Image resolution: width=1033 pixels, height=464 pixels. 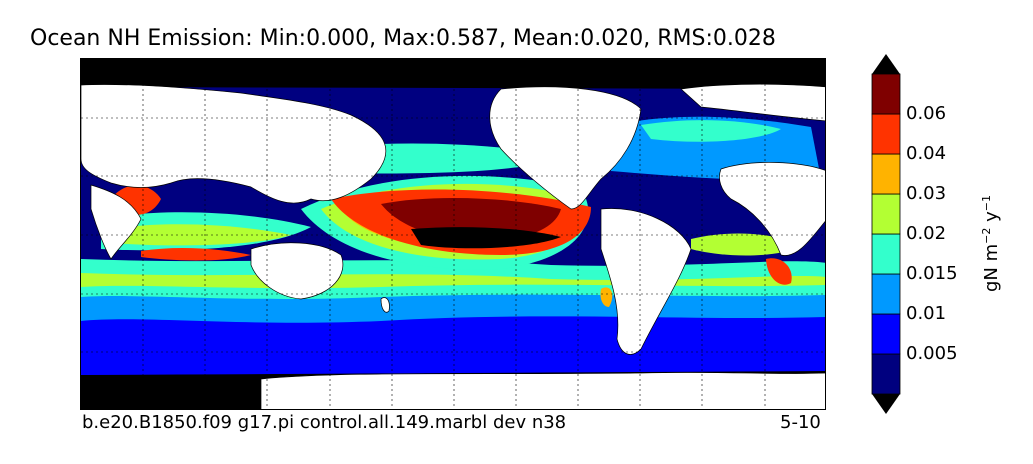 What do you see at coordinates (886, 64) in the screenshot?
I see `colorbar-extend-max` at bounding box center [886, 64].